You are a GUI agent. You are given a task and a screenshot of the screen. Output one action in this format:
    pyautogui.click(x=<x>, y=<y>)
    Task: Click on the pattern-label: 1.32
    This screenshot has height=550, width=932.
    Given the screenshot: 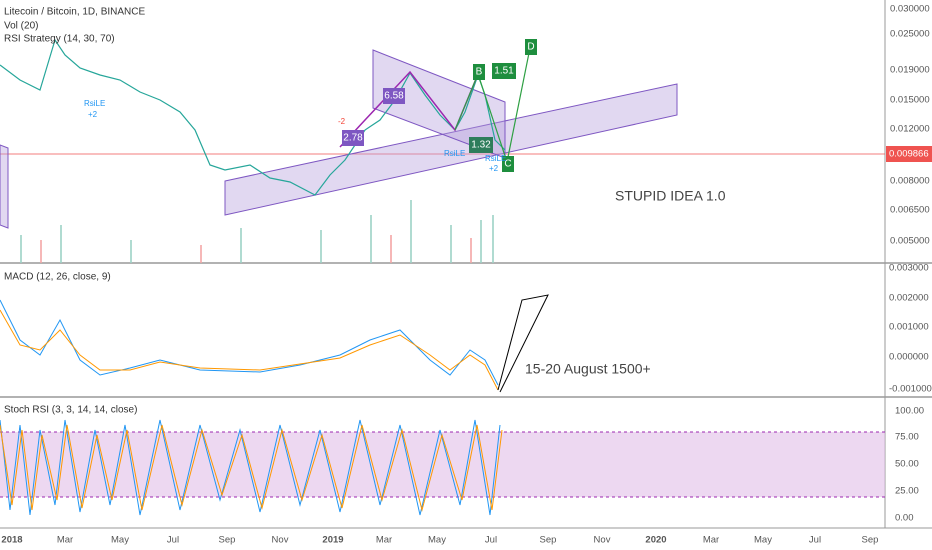 What is the action you would take?
    pyautogui.click(x=481, y=145)
    